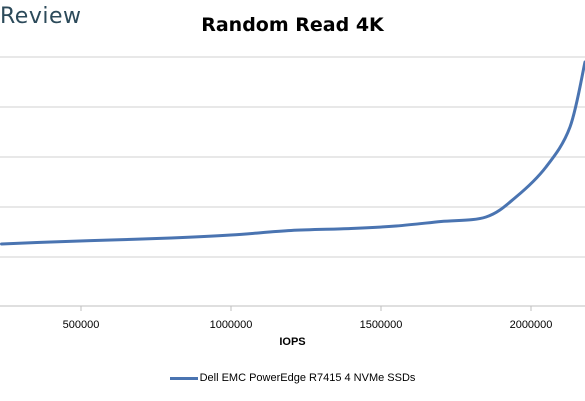 The width and height of the screenshot is (585, 401). Describe the element at coordinates (381, 325) in the screenshot. I see `x-tick-label: 1500000` at that location.